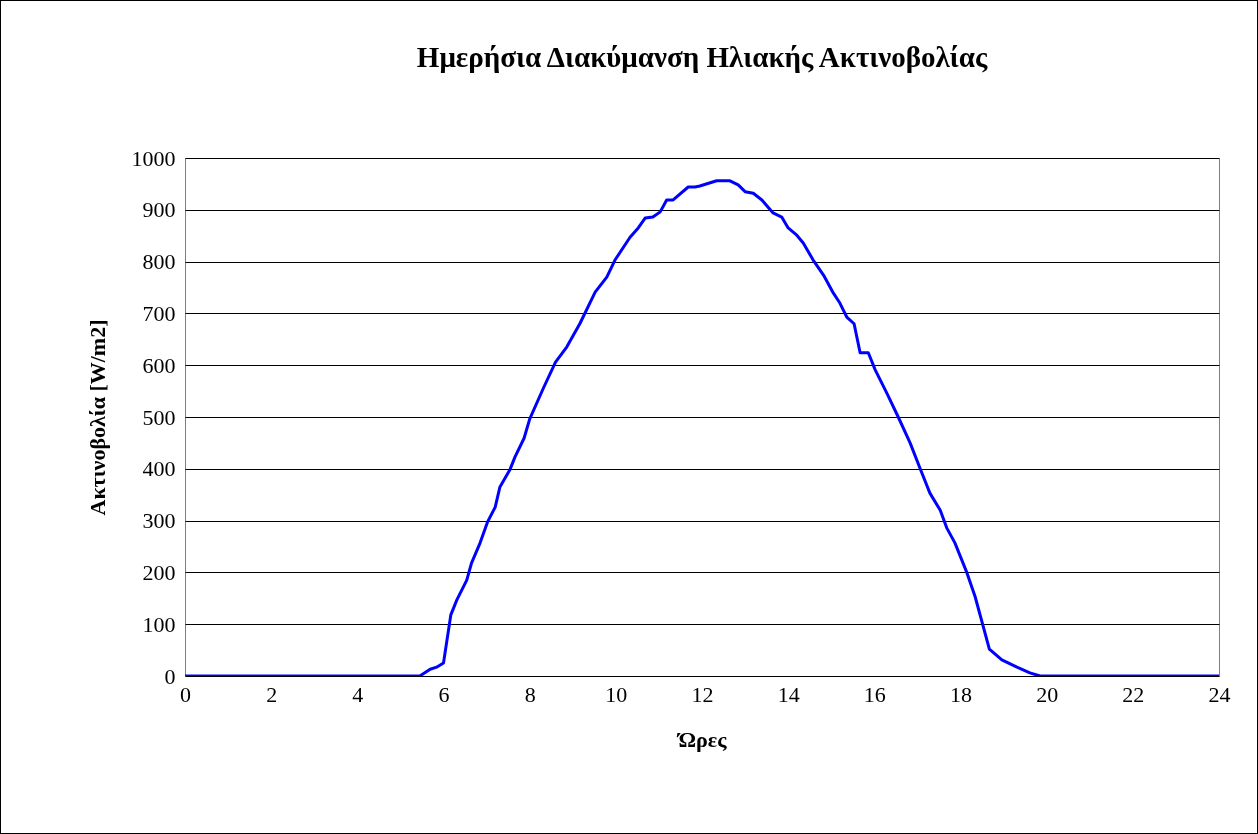 The height and width of the screenshot is (834, 1258). What do you see at coordinates (702, 739) in the screenshot?
I see `x-axis-title: Ώρες` at bounding box center [702, 739].